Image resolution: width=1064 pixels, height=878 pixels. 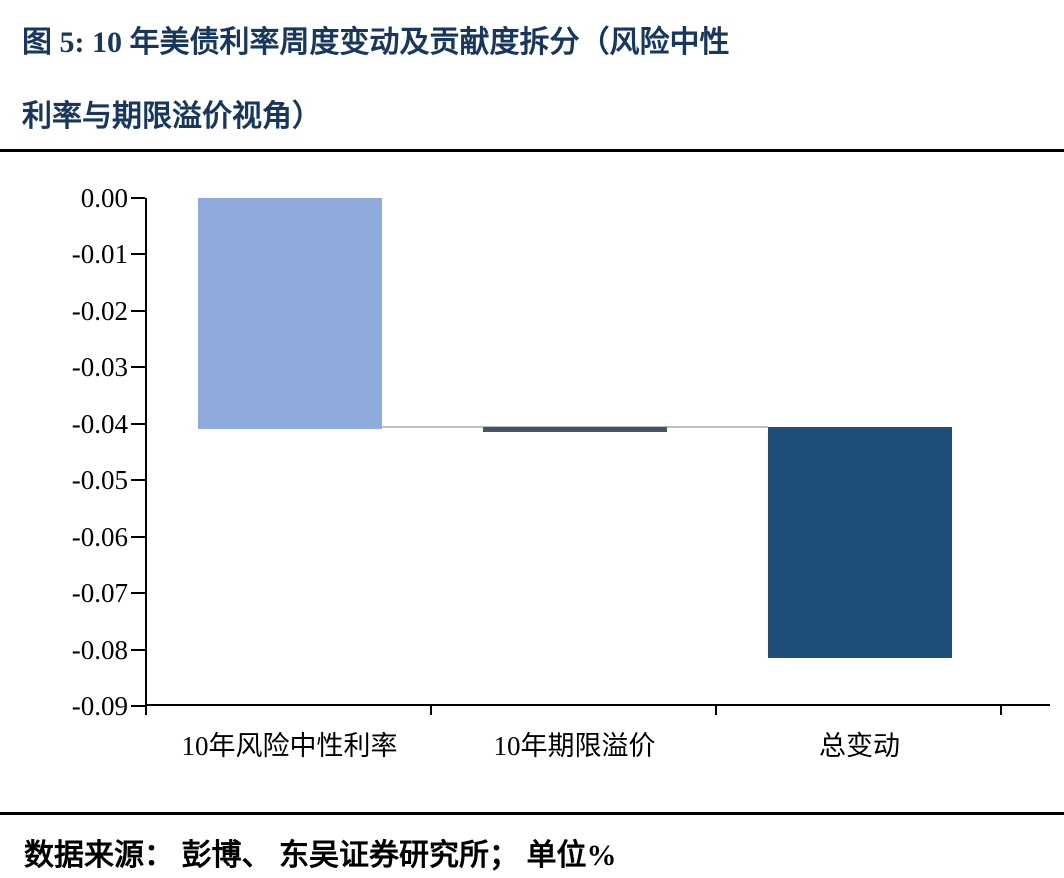 I want to click on x-axis-labels: 10年风险中性利率 10年期限溢价 总变动, so click(x=574, y=748).